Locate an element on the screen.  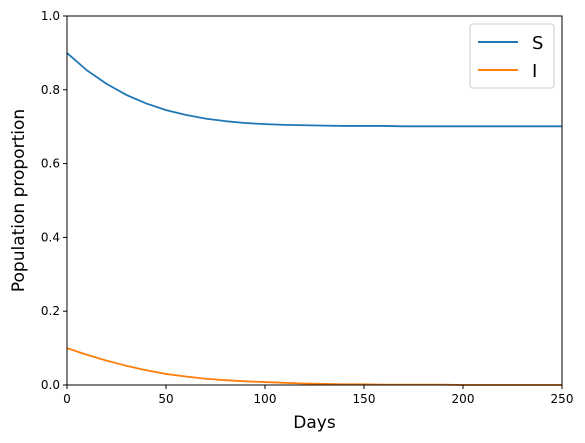
x-tick-label: 200 is located at coordinates (463, 399).